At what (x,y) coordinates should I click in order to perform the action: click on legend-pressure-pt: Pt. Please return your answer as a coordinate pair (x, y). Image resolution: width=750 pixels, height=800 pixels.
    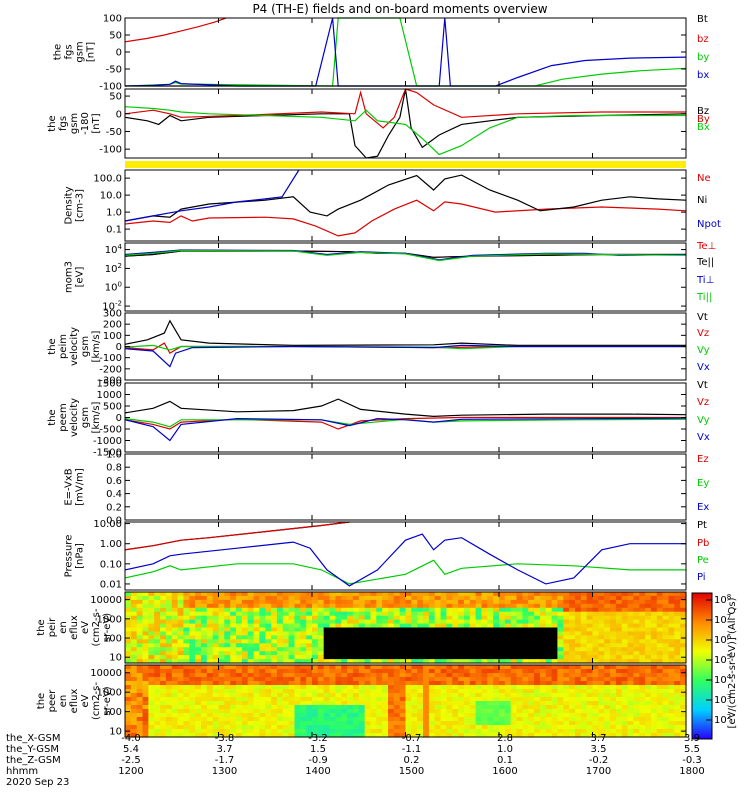
    Looking at the image, I should click on (702, 525).